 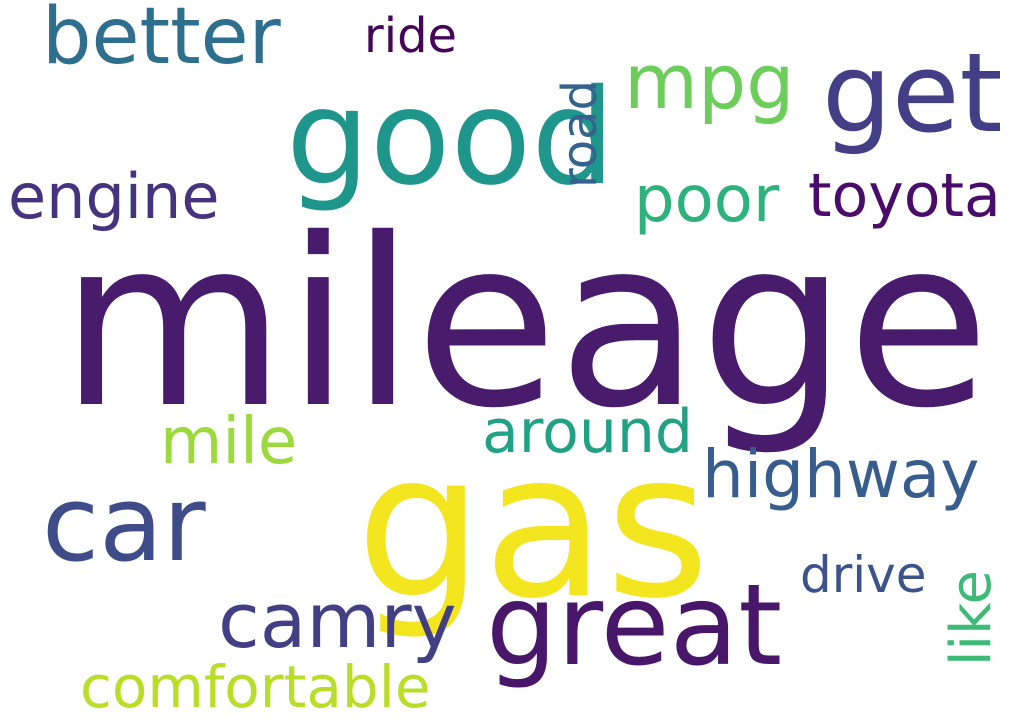 What do you see at coordinates (707, 200) in the screenshot?
I see `word-poor: poor` at bounding box center [707, 200].